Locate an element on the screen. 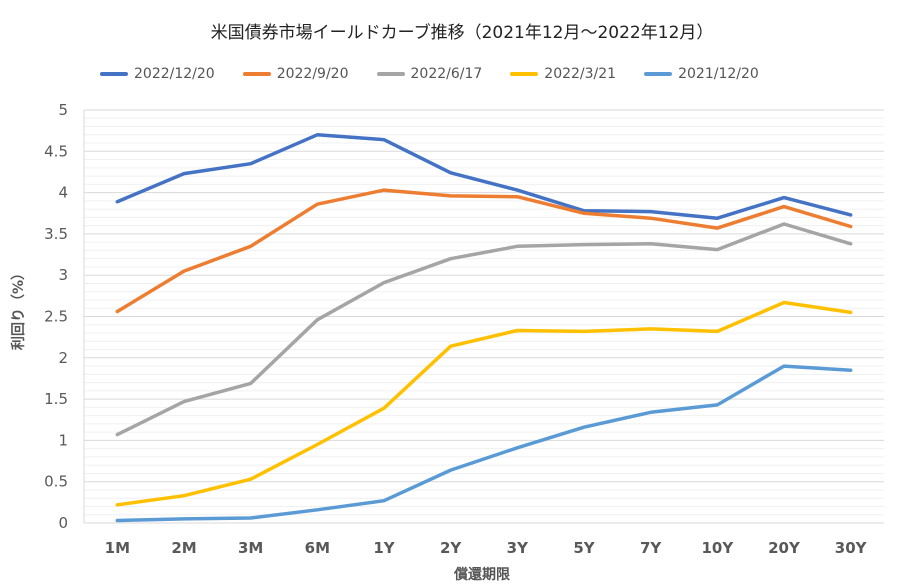 The height and width of the screenshot is (586, 924). y-tick-label: 2 is located at coordinates (63, 358).